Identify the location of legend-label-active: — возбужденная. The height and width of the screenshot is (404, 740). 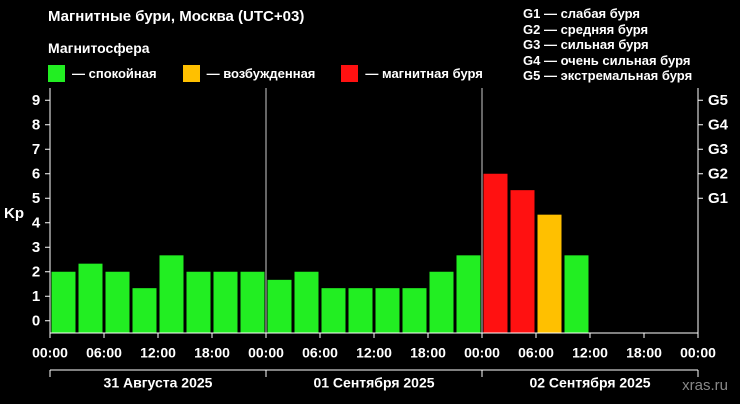
(261, 73).